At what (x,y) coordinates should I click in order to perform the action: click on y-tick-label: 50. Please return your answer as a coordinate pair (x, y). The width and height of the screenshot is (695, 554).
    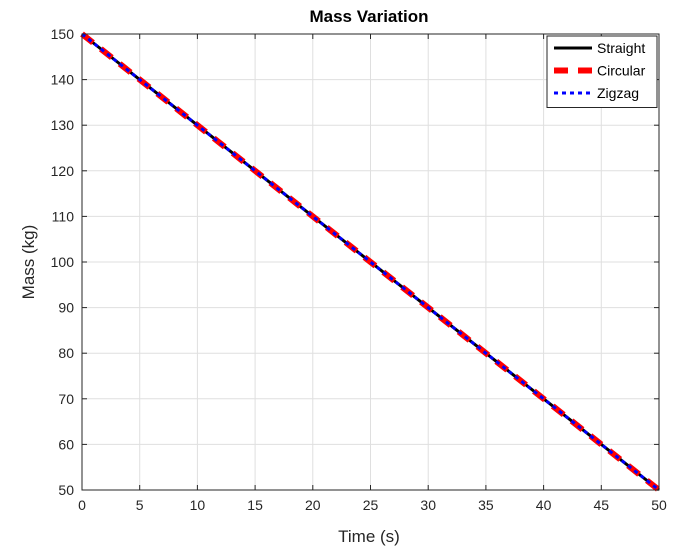
    Looking at the image, I should click on (66, 490).